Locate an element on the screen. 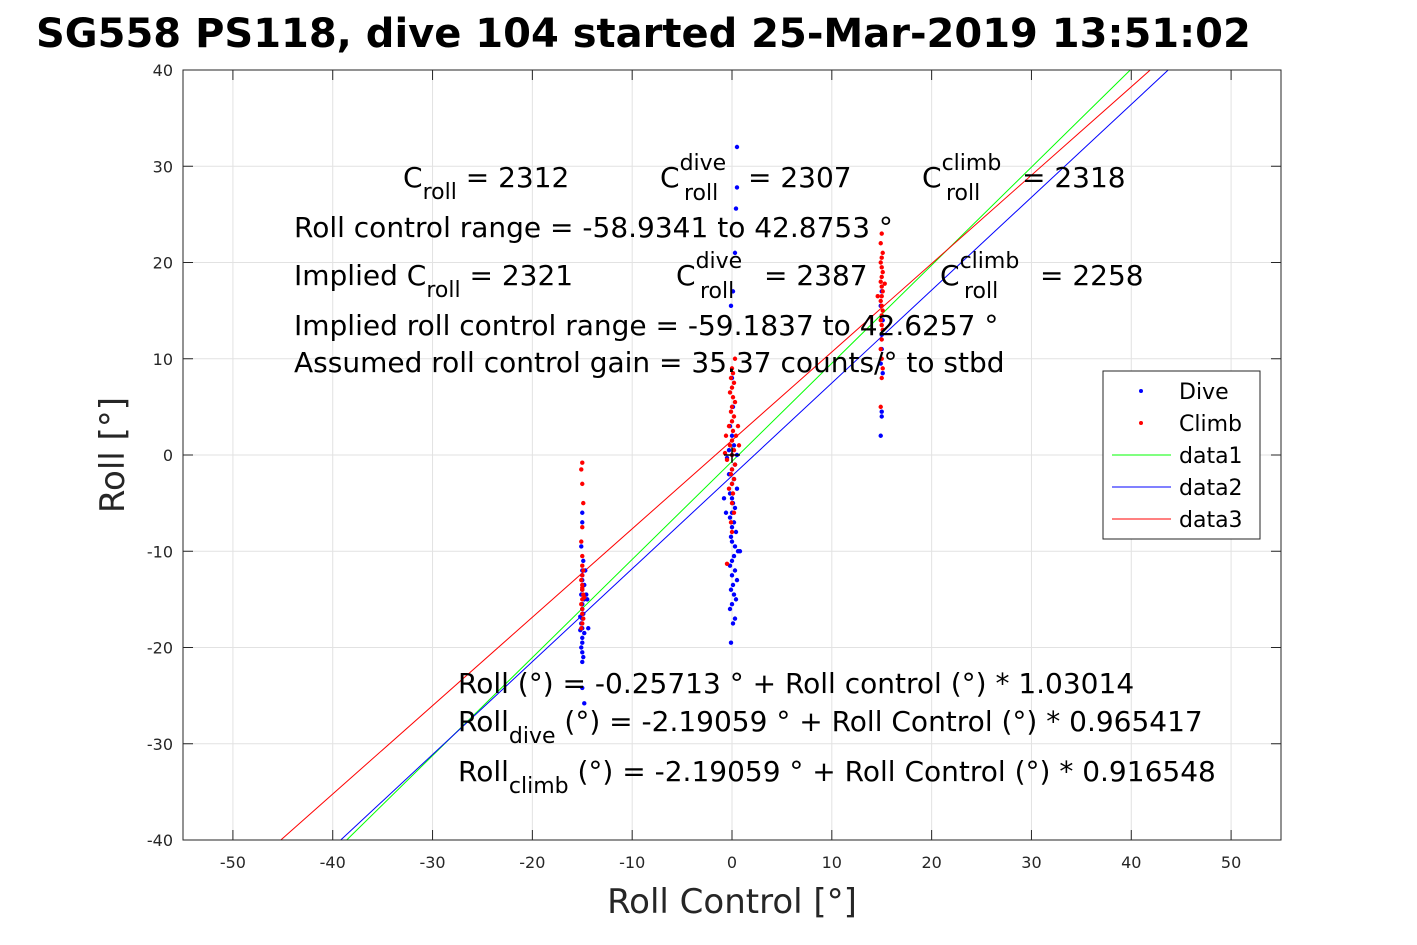 Image resolution: width=1417 pixels, height=945 pixels. legend-data2-label: data2 is located at coordinates (1211, 488).